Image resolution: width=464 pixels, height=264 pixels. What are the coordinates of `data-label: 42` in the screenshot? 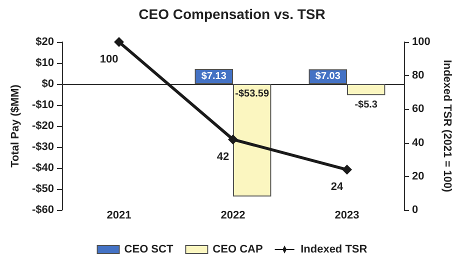 It's located at (223, 156).